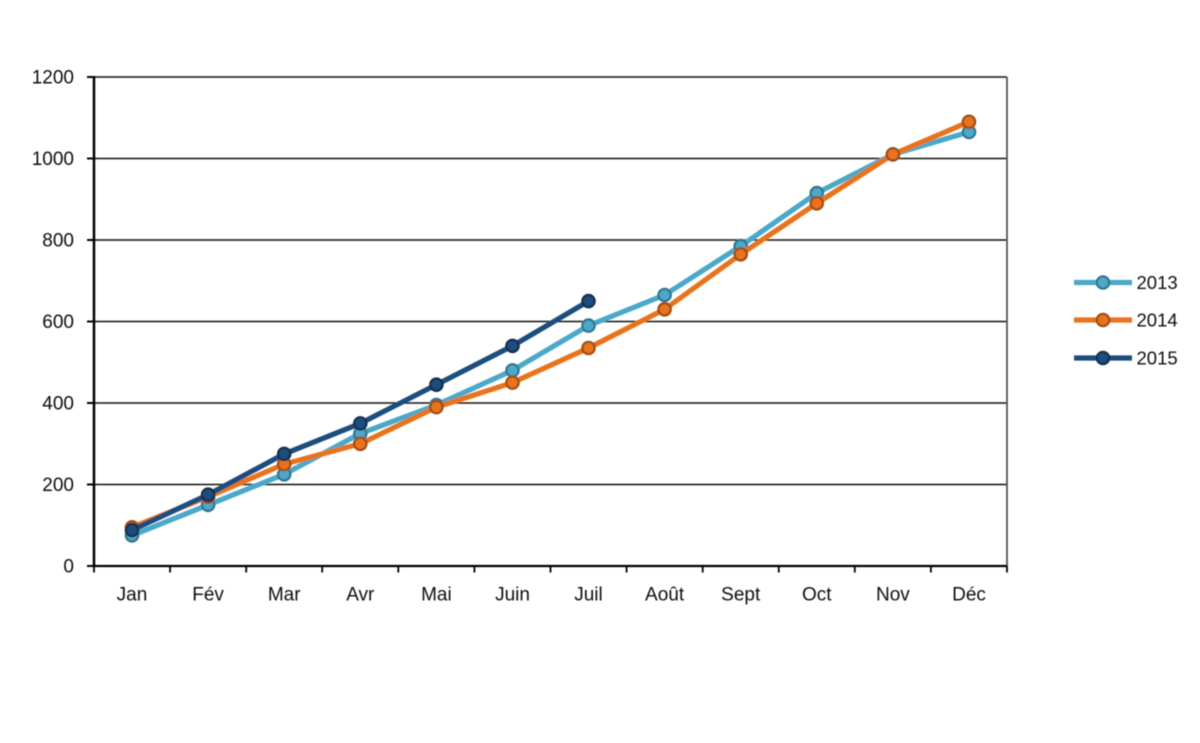  Describe the element at coordinates (436, 595) in the screenshot. I see `svg-text: Mai` at that location.